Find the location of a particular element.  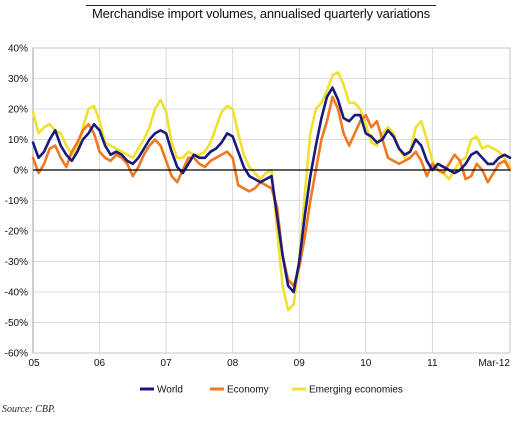

y-tick-label: 0% is located at coordinates (21, 171).